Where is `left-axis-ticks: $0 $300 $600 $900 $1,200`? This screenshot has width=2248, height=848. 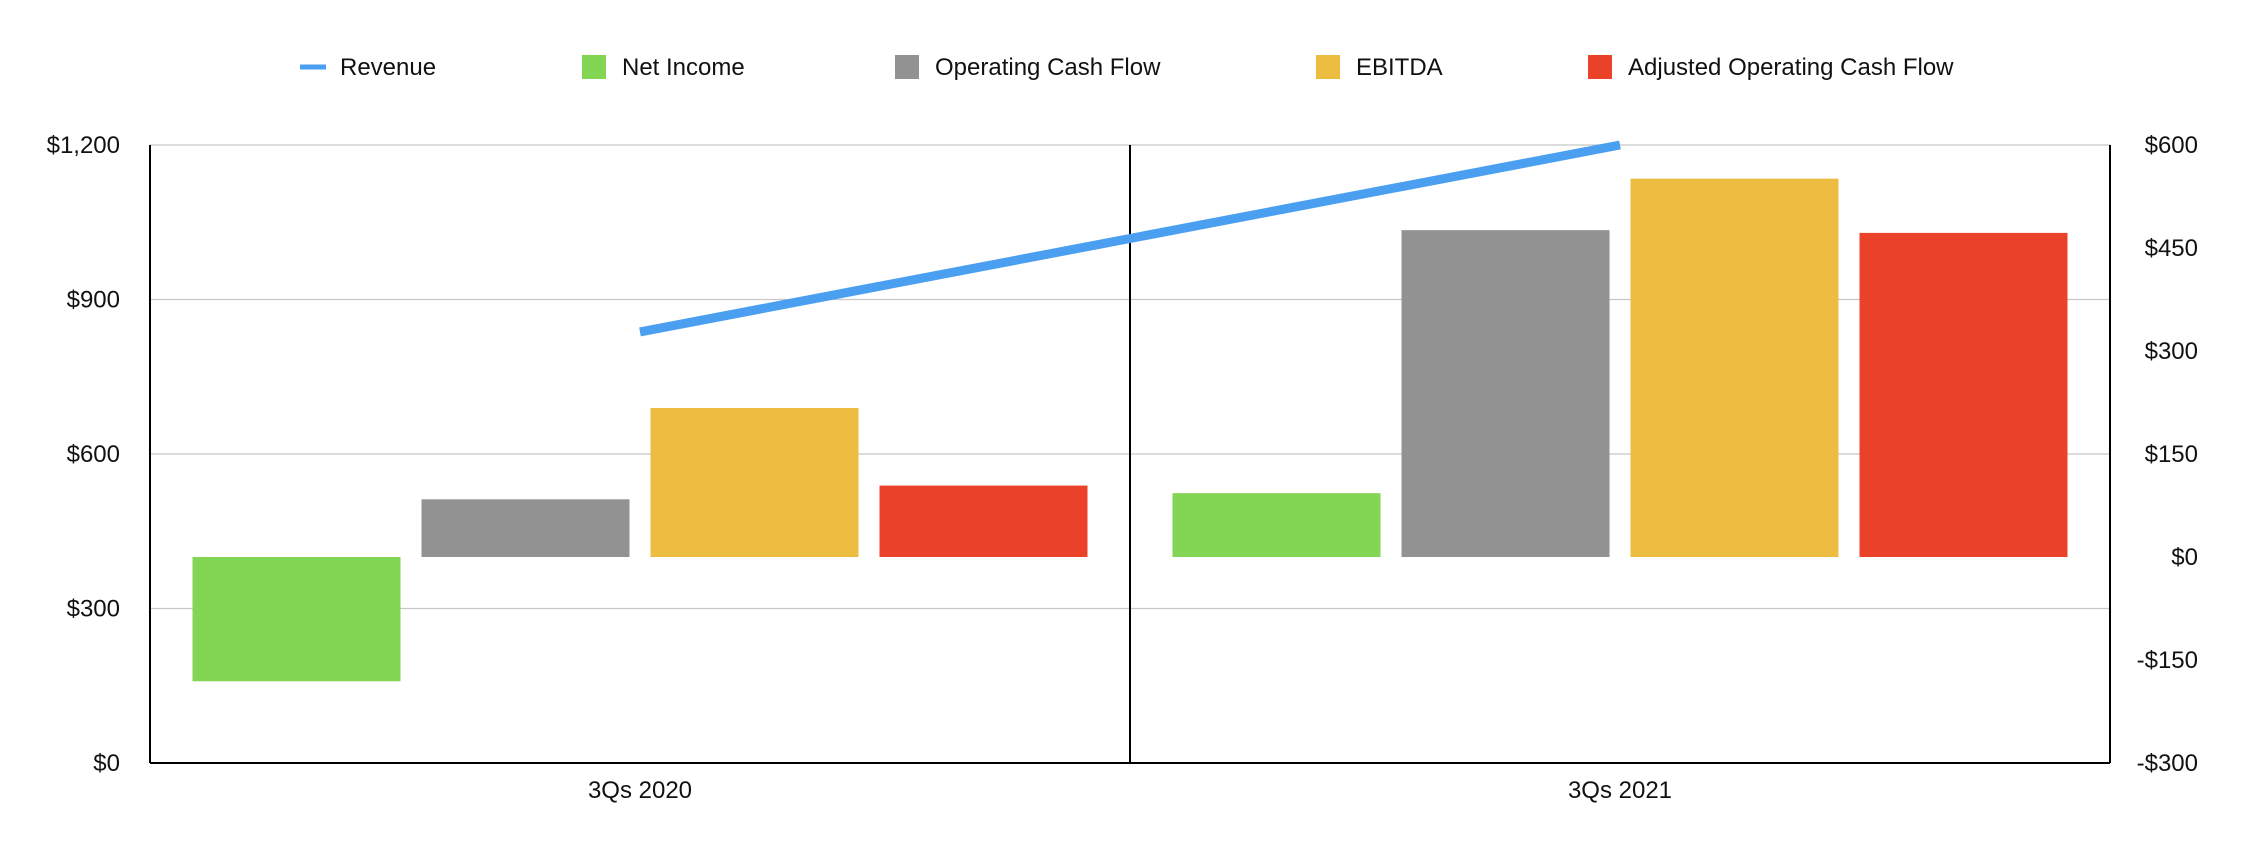 left-axis-ticks: $0 $300 $600 $900 $1,200 is located at coordinates (83, 454).